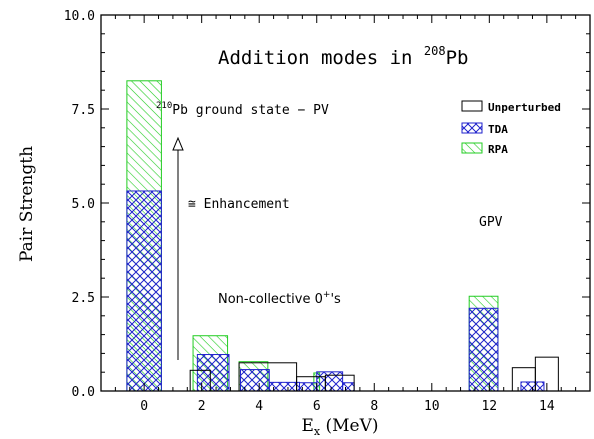  Describe the element at coordinates (498, 129) in the screenshot. I see `legend-label-tda: TDA` at that location.